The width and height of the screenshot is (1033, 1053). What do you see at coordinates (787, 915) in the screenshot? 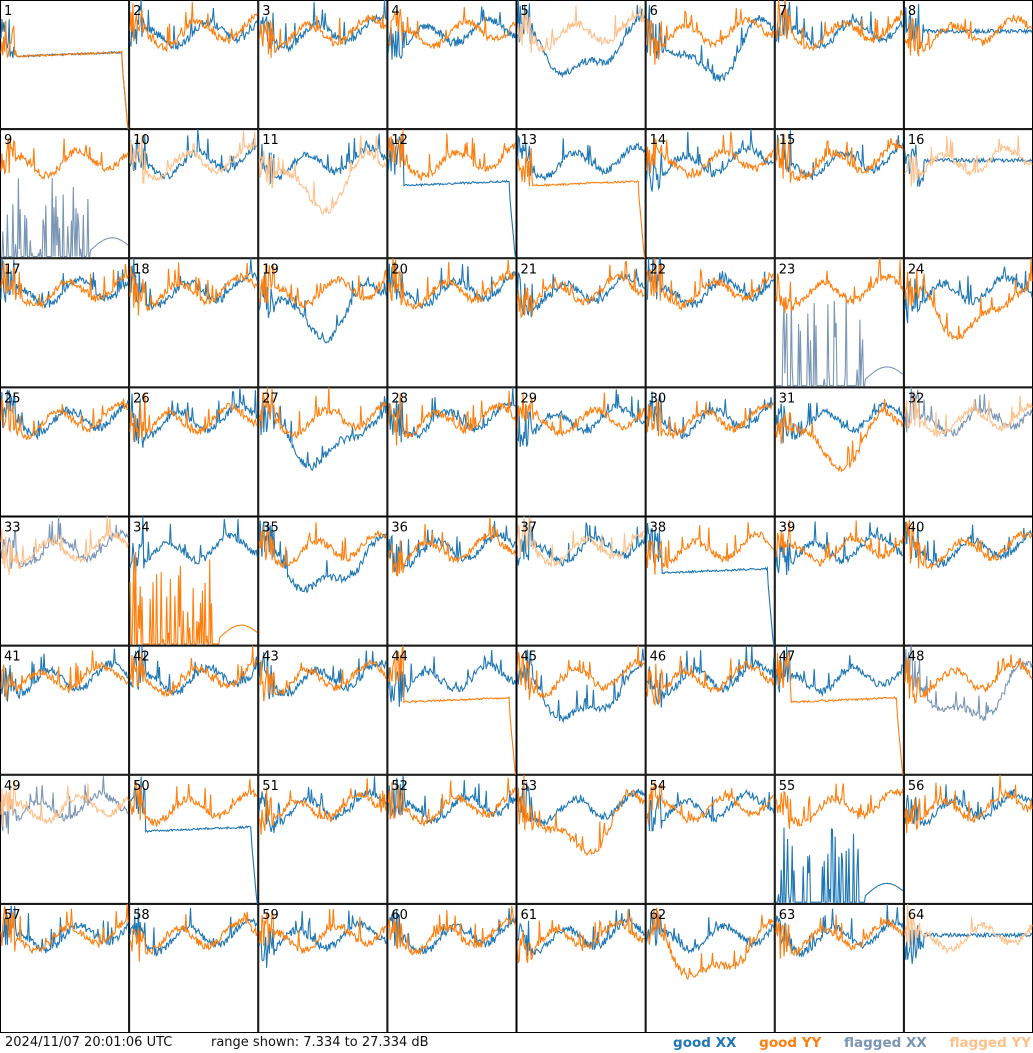
I see `panel-label: 63` at bounding box center [787, 915].